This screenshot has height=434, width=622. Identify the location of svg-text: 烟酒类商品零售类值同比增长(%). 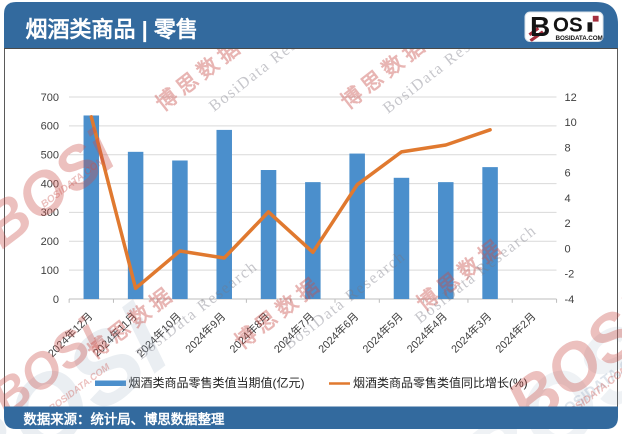
(440, 382).